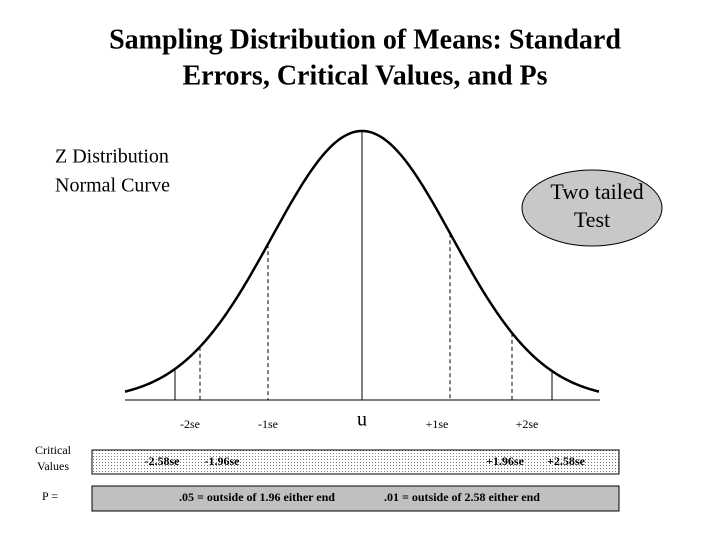 This screenshot has height=540, width=720. Describe the element at coordinates (50, 496) in the screenshot. I see `p-label: P =` at that location.